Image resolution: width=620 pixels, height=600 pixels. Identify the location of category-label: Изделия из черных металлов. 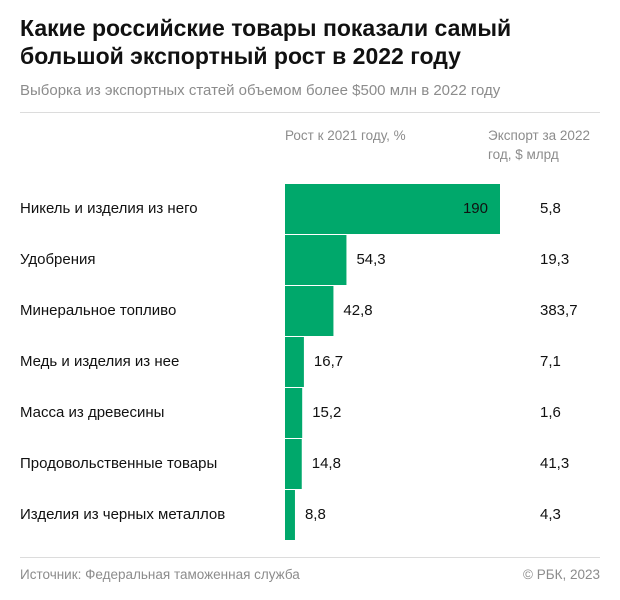
(122, 514).